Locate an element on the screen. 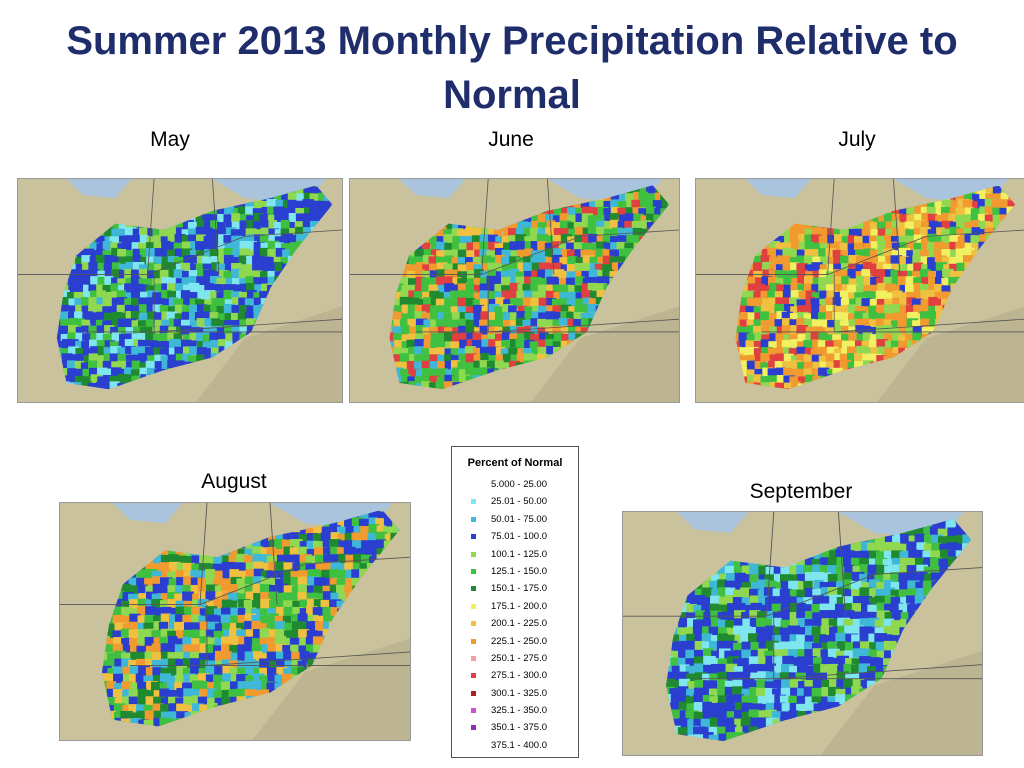 Image resolution: width=1024 pixels, height=768 pixels. legend-entry: 375.1 - 400.0 is located at coordinates (515, 745).